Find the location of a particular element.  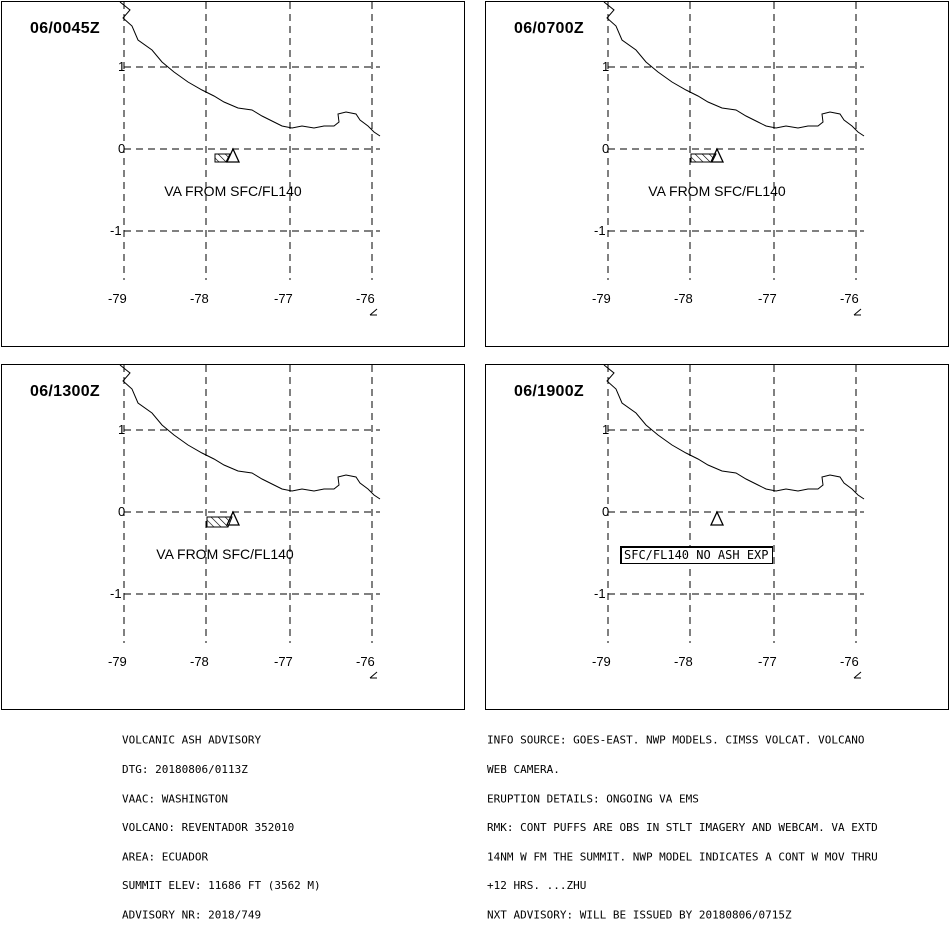

advisory-line: DTG: 20180806/0113Z is located at coordinates (185, 769).